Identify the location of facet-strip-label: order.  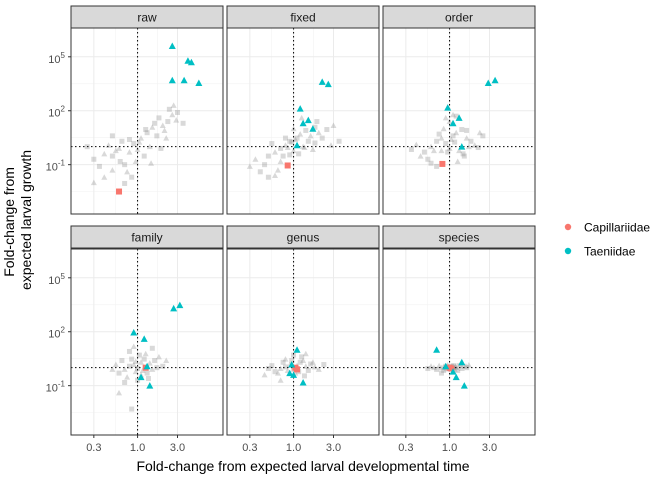
(459, 18).